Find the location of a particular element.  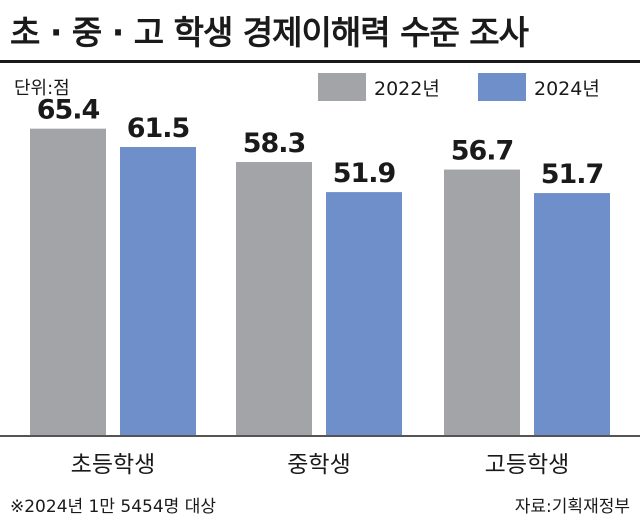

value-label-2022-2: 56.7 is located at coordinates (482, 151).